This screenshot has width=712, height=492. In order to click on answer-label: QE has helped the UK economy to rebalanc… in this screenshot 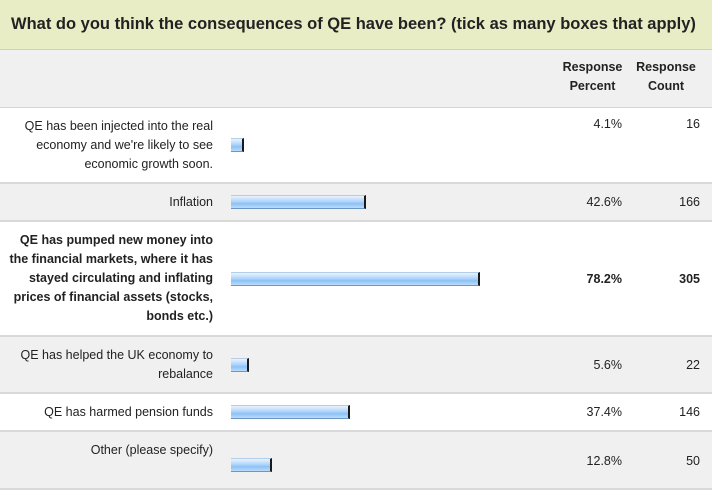, I will do `click(116, 364)`.